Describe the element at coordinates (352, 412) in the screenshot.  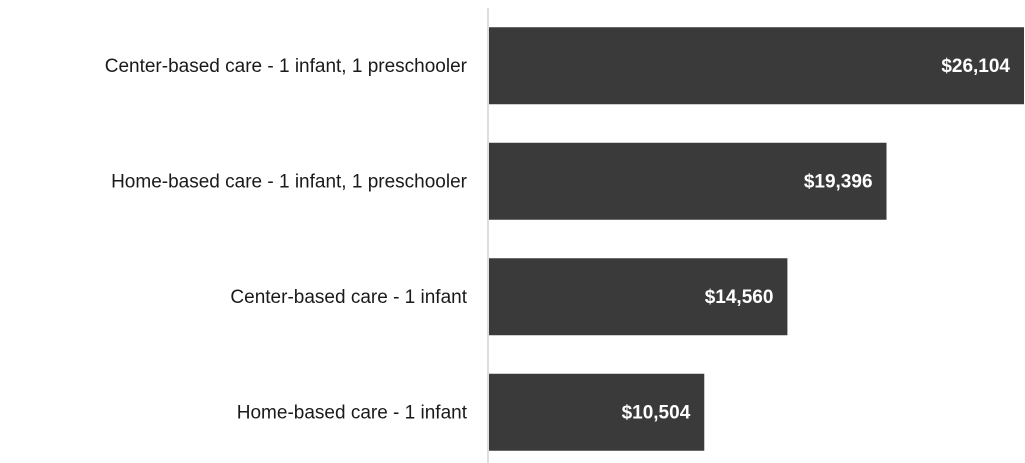
I see `category-label: Home-based care - 1 infant` at that location.